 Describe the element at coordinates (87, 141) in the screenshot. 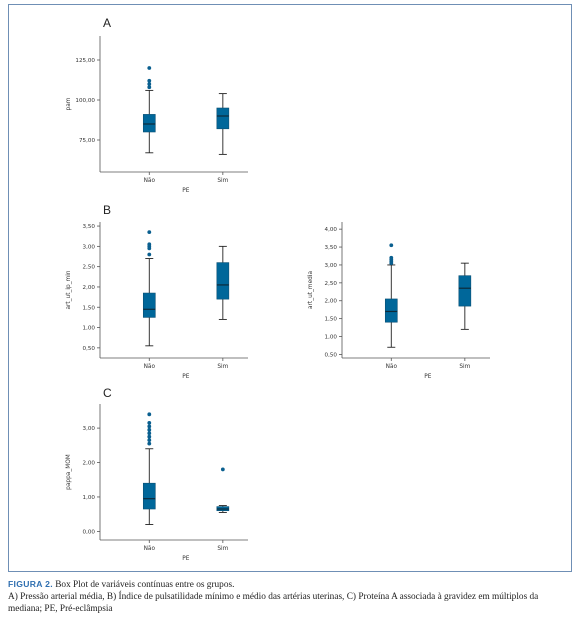

I see `y-tick-label: 75,00` at that location.